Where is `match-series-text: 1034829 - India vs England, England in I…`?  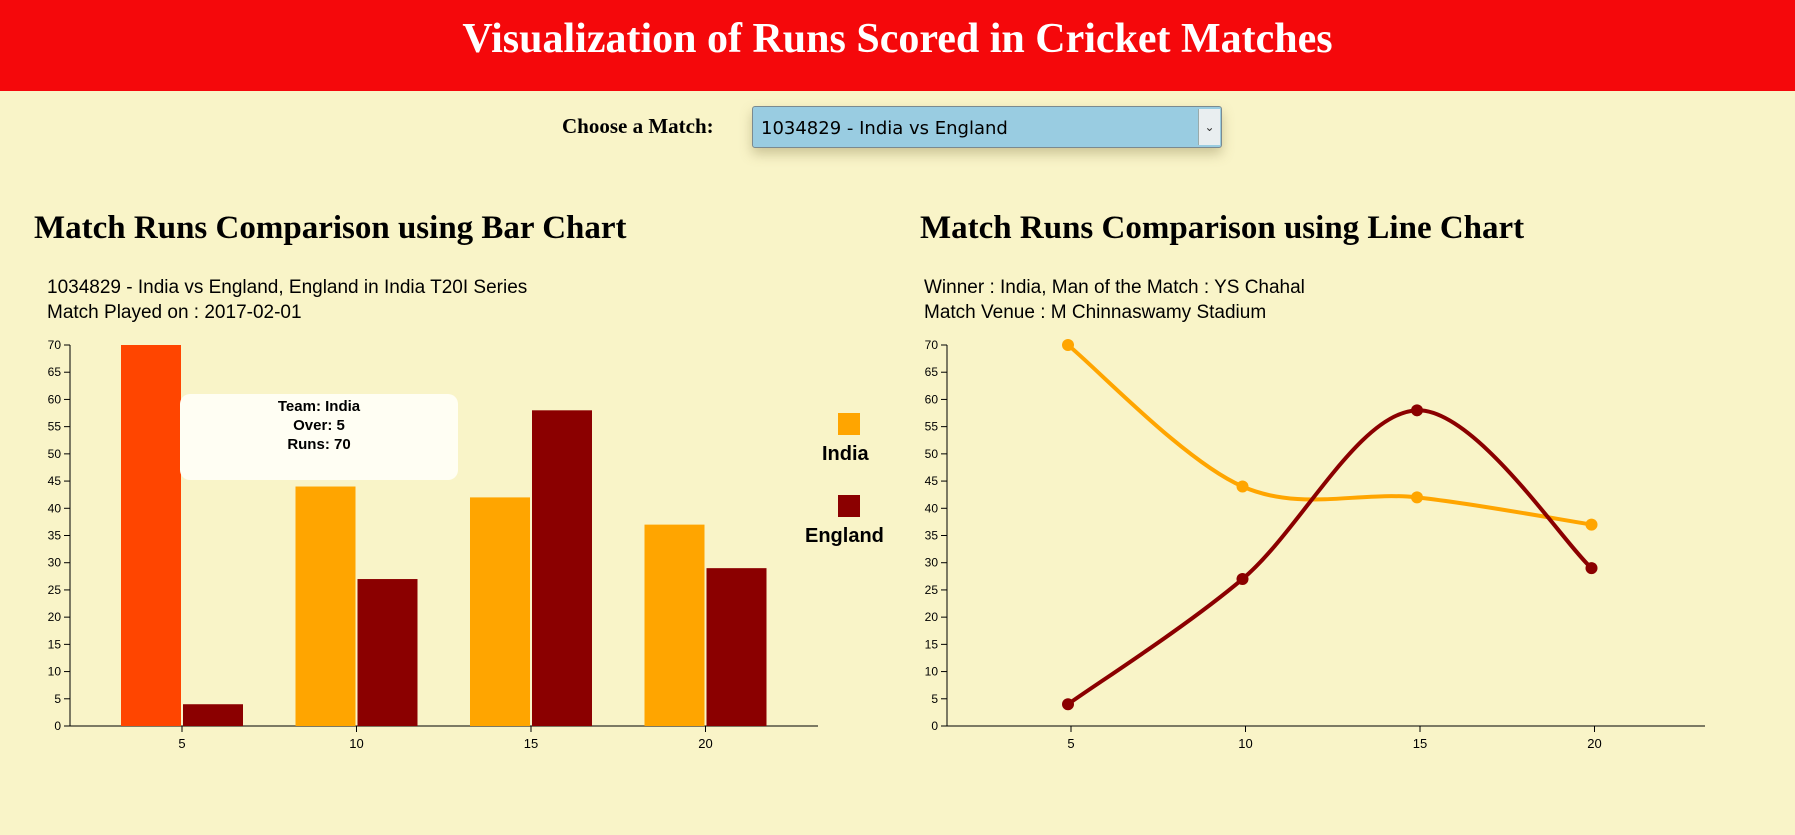 match-series-text: 1034829 - India vs England, England in I… is located at coordinates (287, 287).